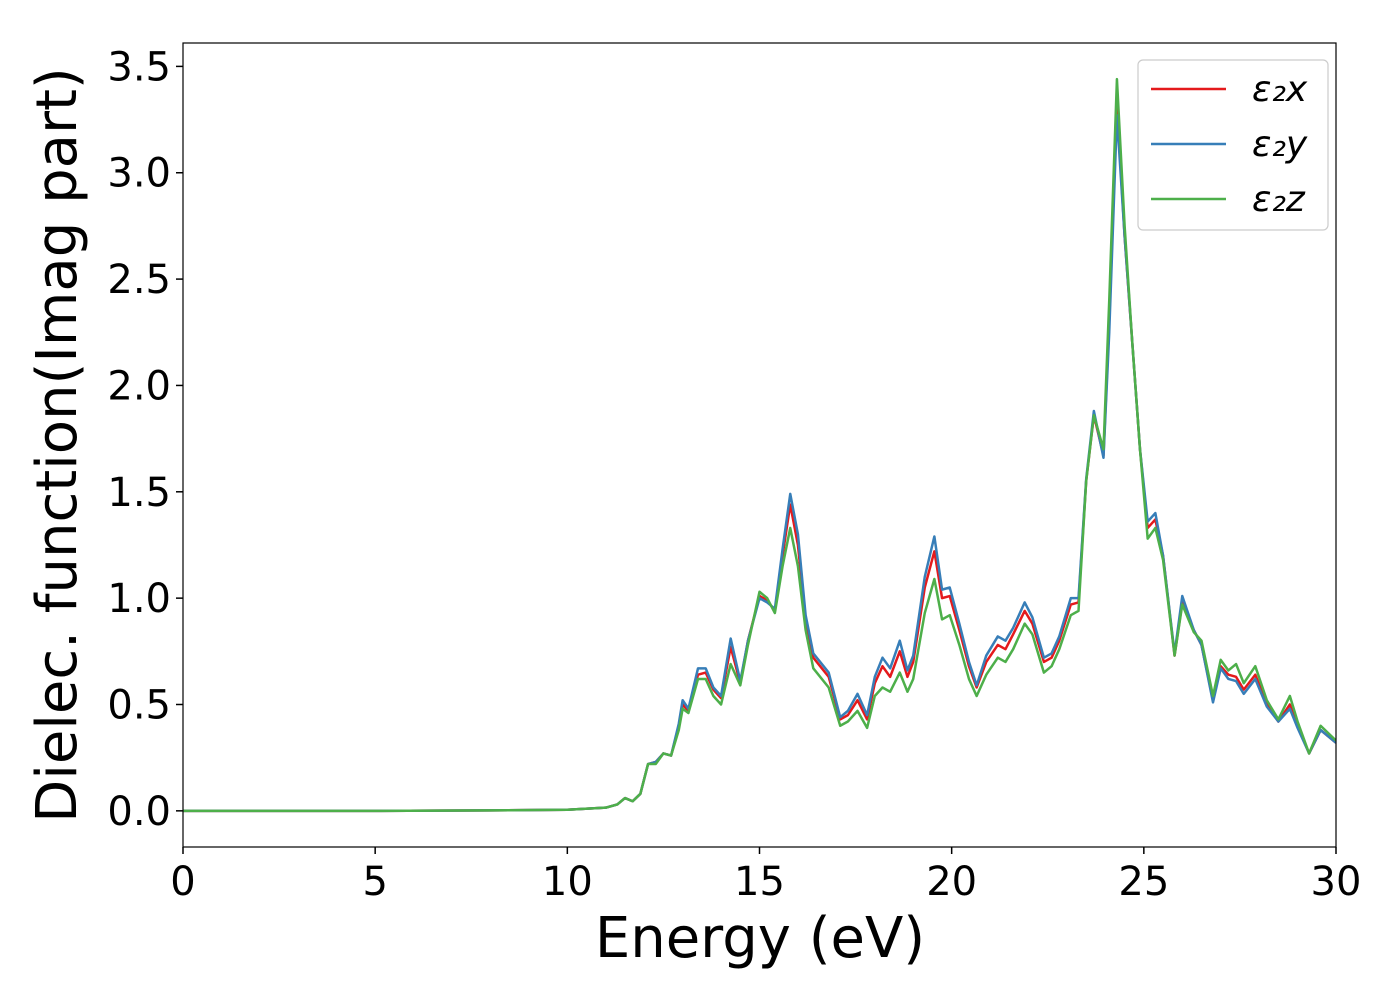 This screenshot has height=1000, width=1400. I want to click on x-tick-label: 0, so click(182, 882).